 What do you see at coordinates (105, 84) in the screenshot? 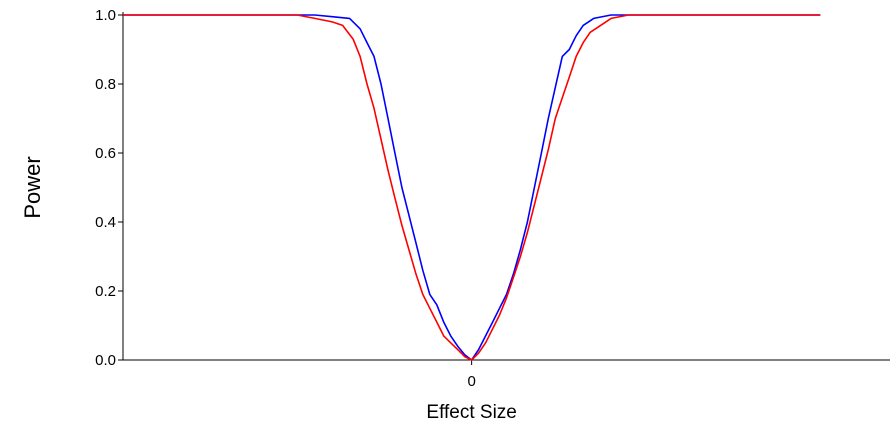
I see `y-tick-label: 0.8` at bounding box center [105, 84].